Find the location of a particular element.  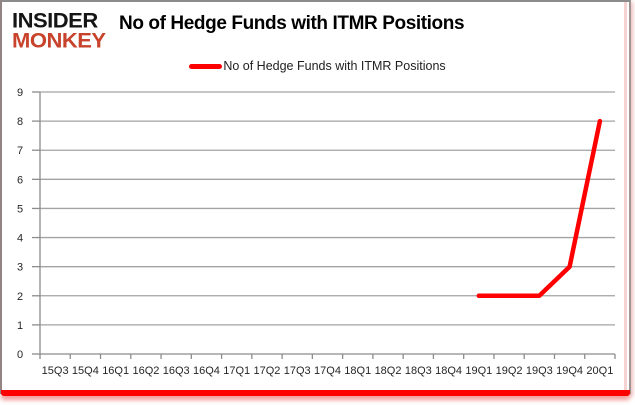

y-tick-label: 5 is located at coordinates (20, 209).